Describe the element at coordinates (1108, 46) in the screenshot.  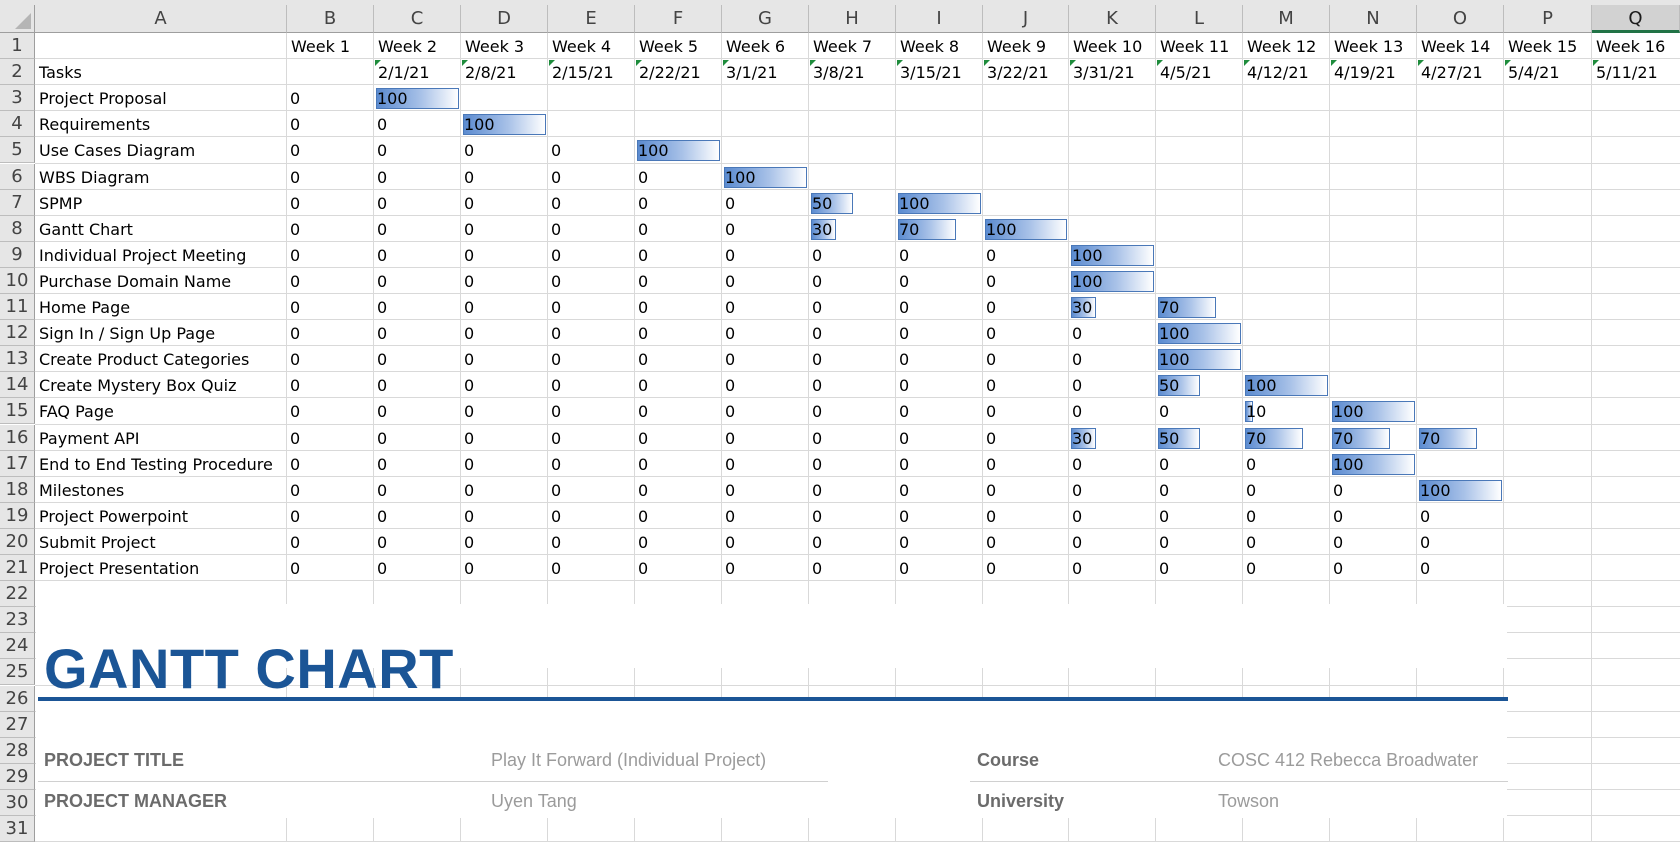
I see `week-header: Week 10` at that location.